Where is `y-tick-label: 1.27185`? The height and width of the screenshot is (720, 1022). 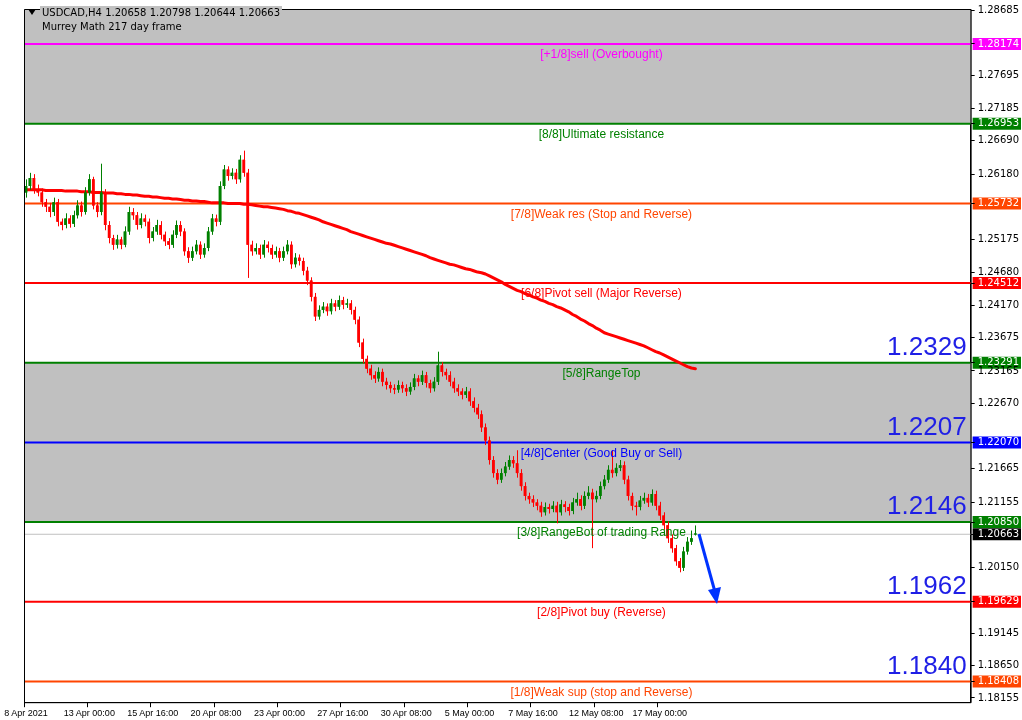
y-tick-label: 1.27185 is located at coordinates (998, 108).